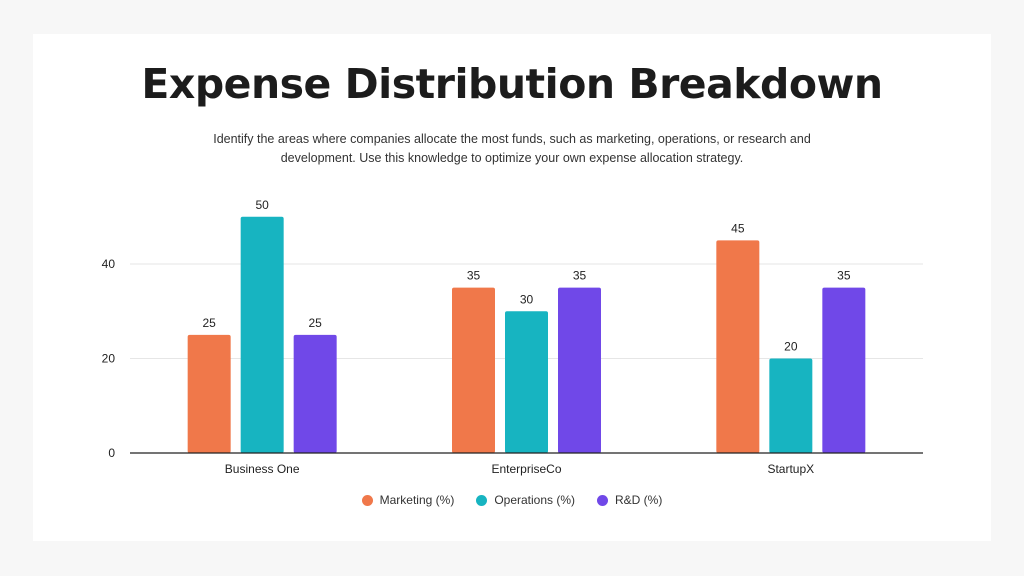  I want to click on data-label: 50, so click(262, 205).